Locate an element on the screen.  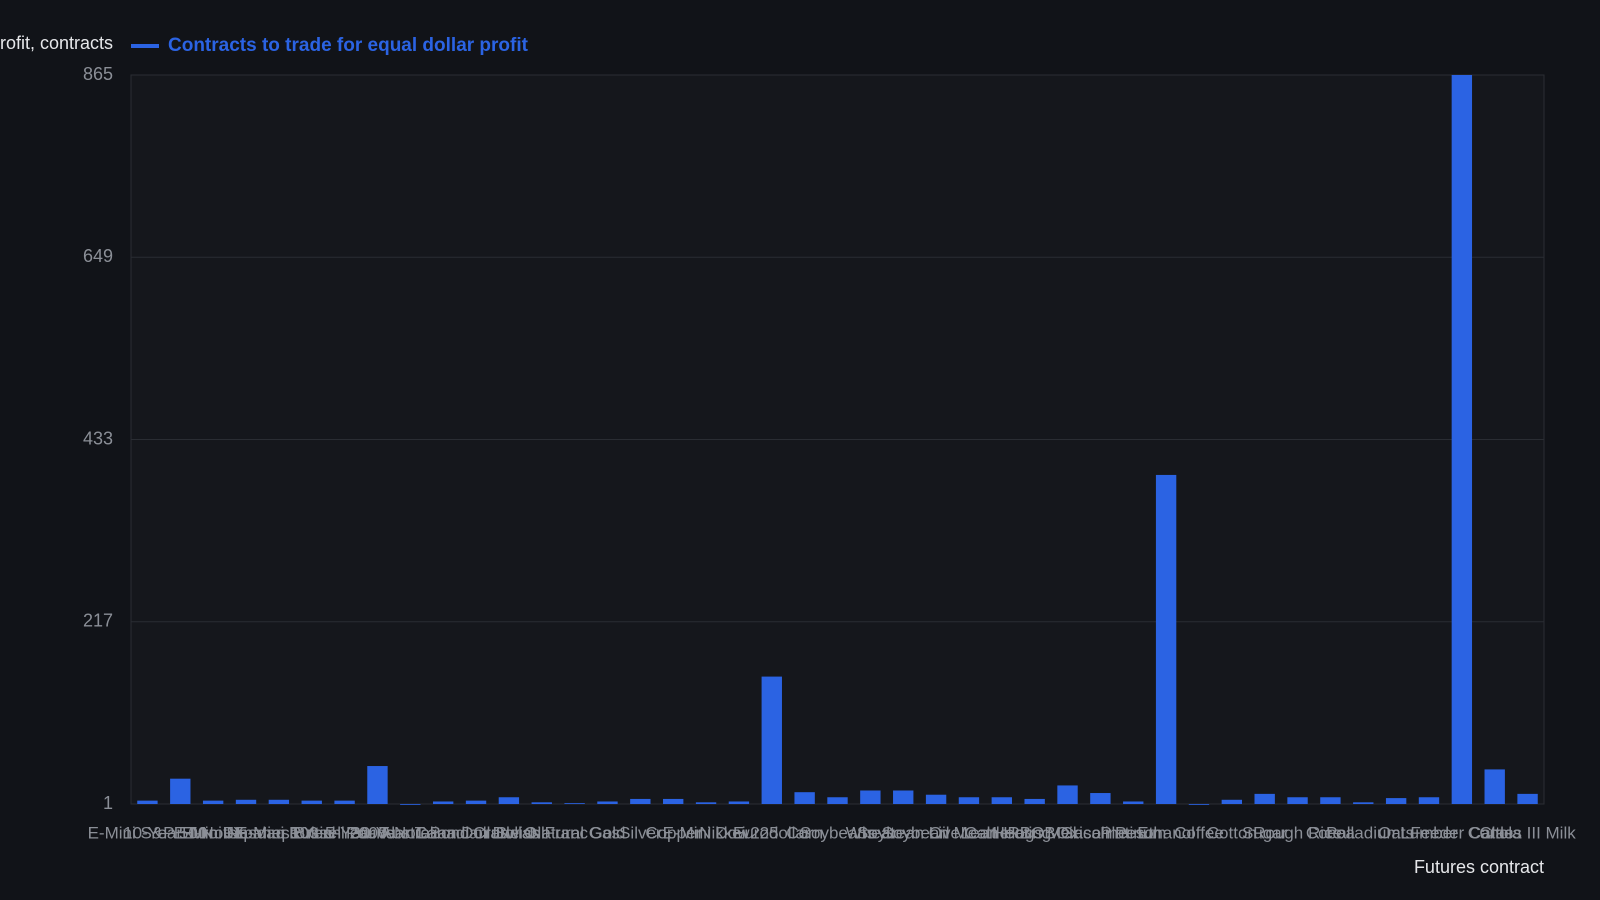
x-tick-label: Natural Gas is located at coordinates (574, 832).